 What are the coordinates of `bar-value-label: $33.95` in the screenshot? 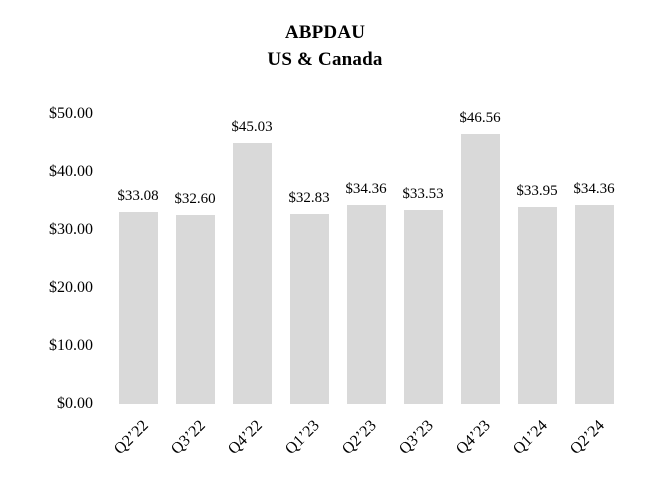 It's located at (537, 191).